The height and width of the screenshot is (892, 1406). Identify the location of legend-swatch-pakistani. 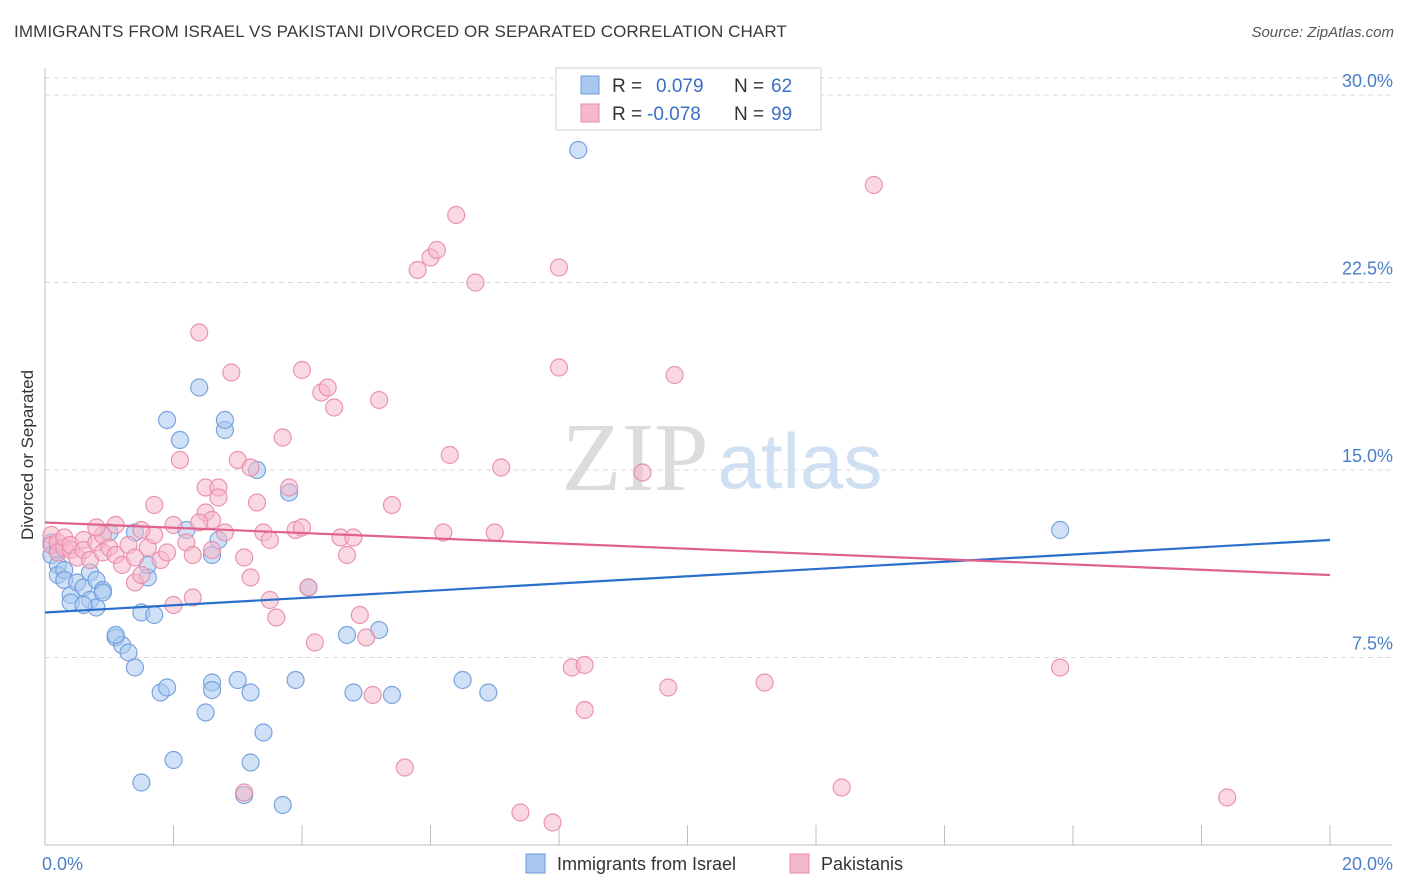
(590, 113).